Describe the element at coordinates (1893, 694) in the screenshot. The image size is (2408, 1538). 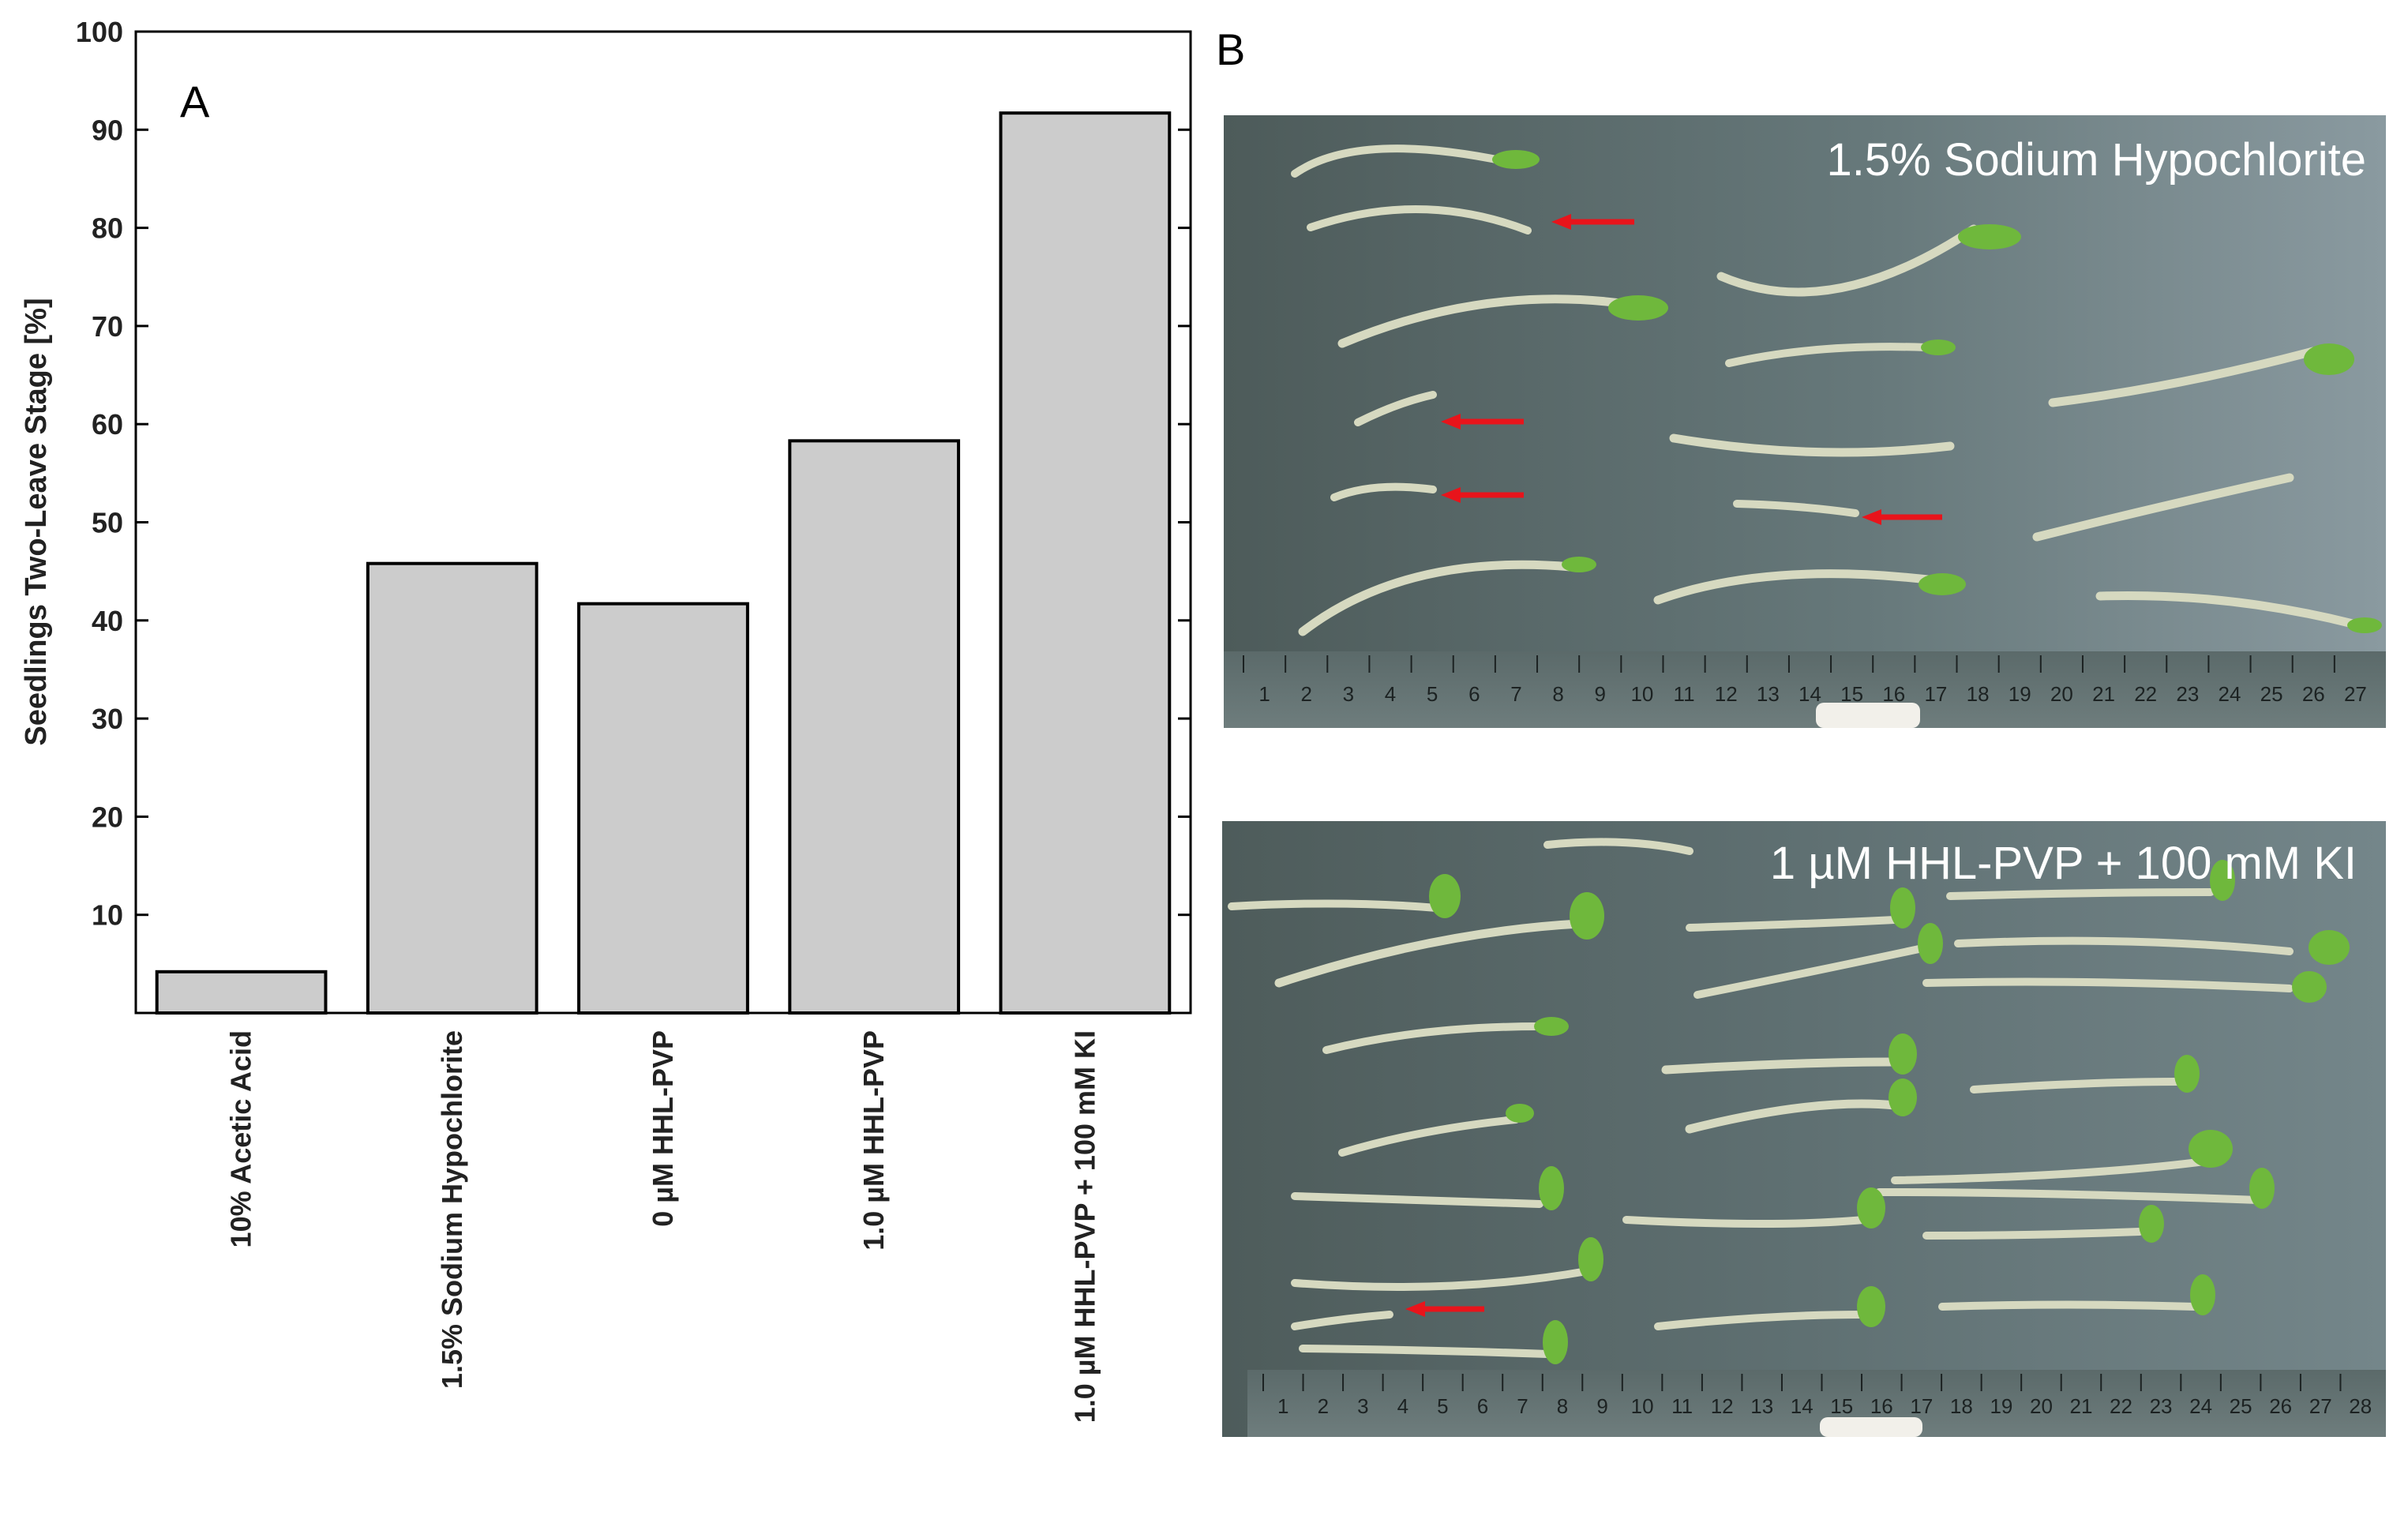
I see `ruler-label: 16` at that location.